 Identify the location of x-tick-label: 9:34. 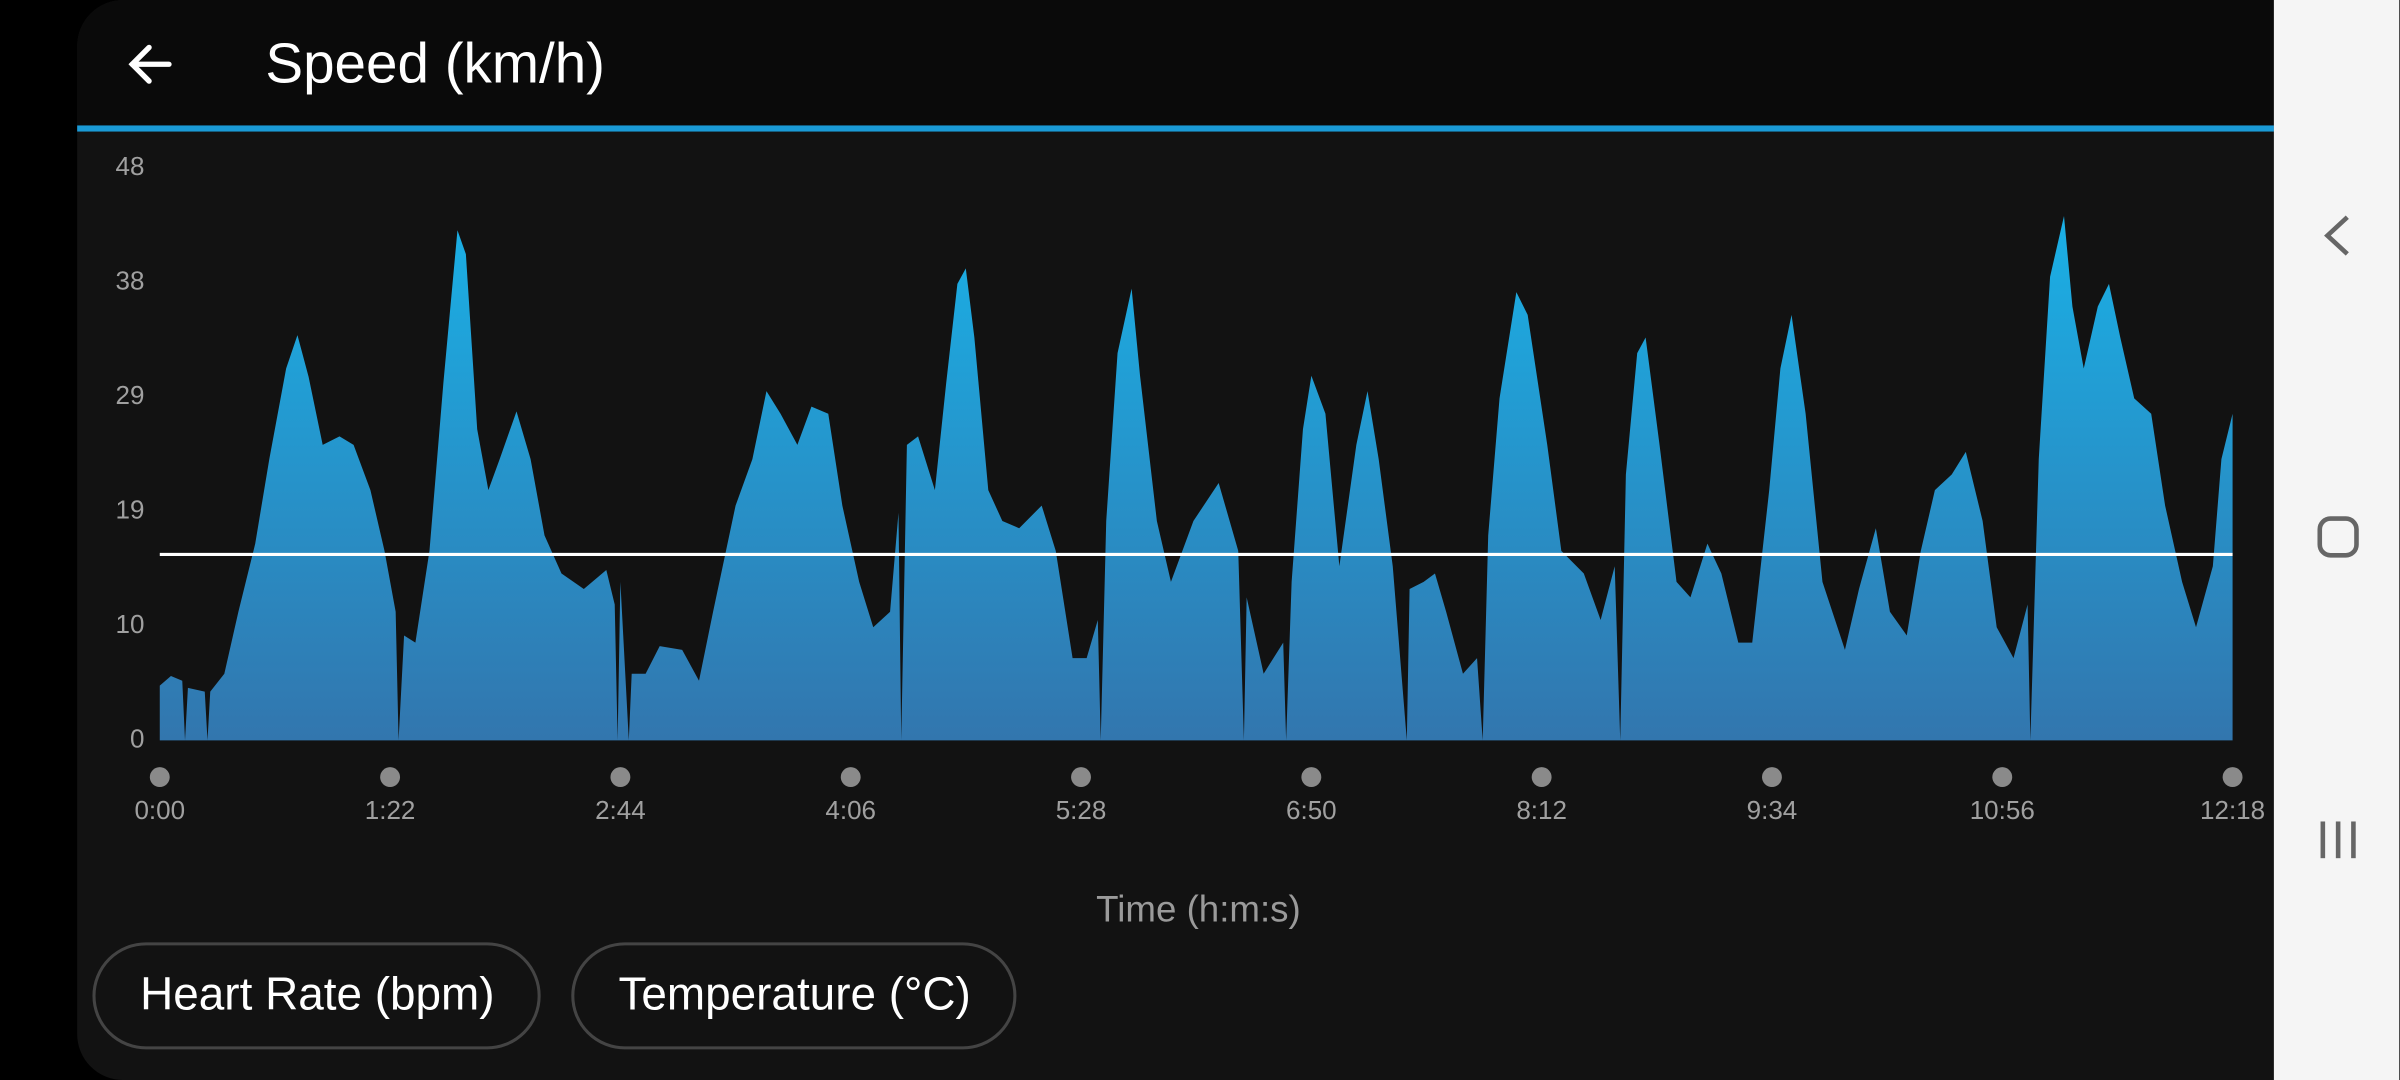
(1772, 810).